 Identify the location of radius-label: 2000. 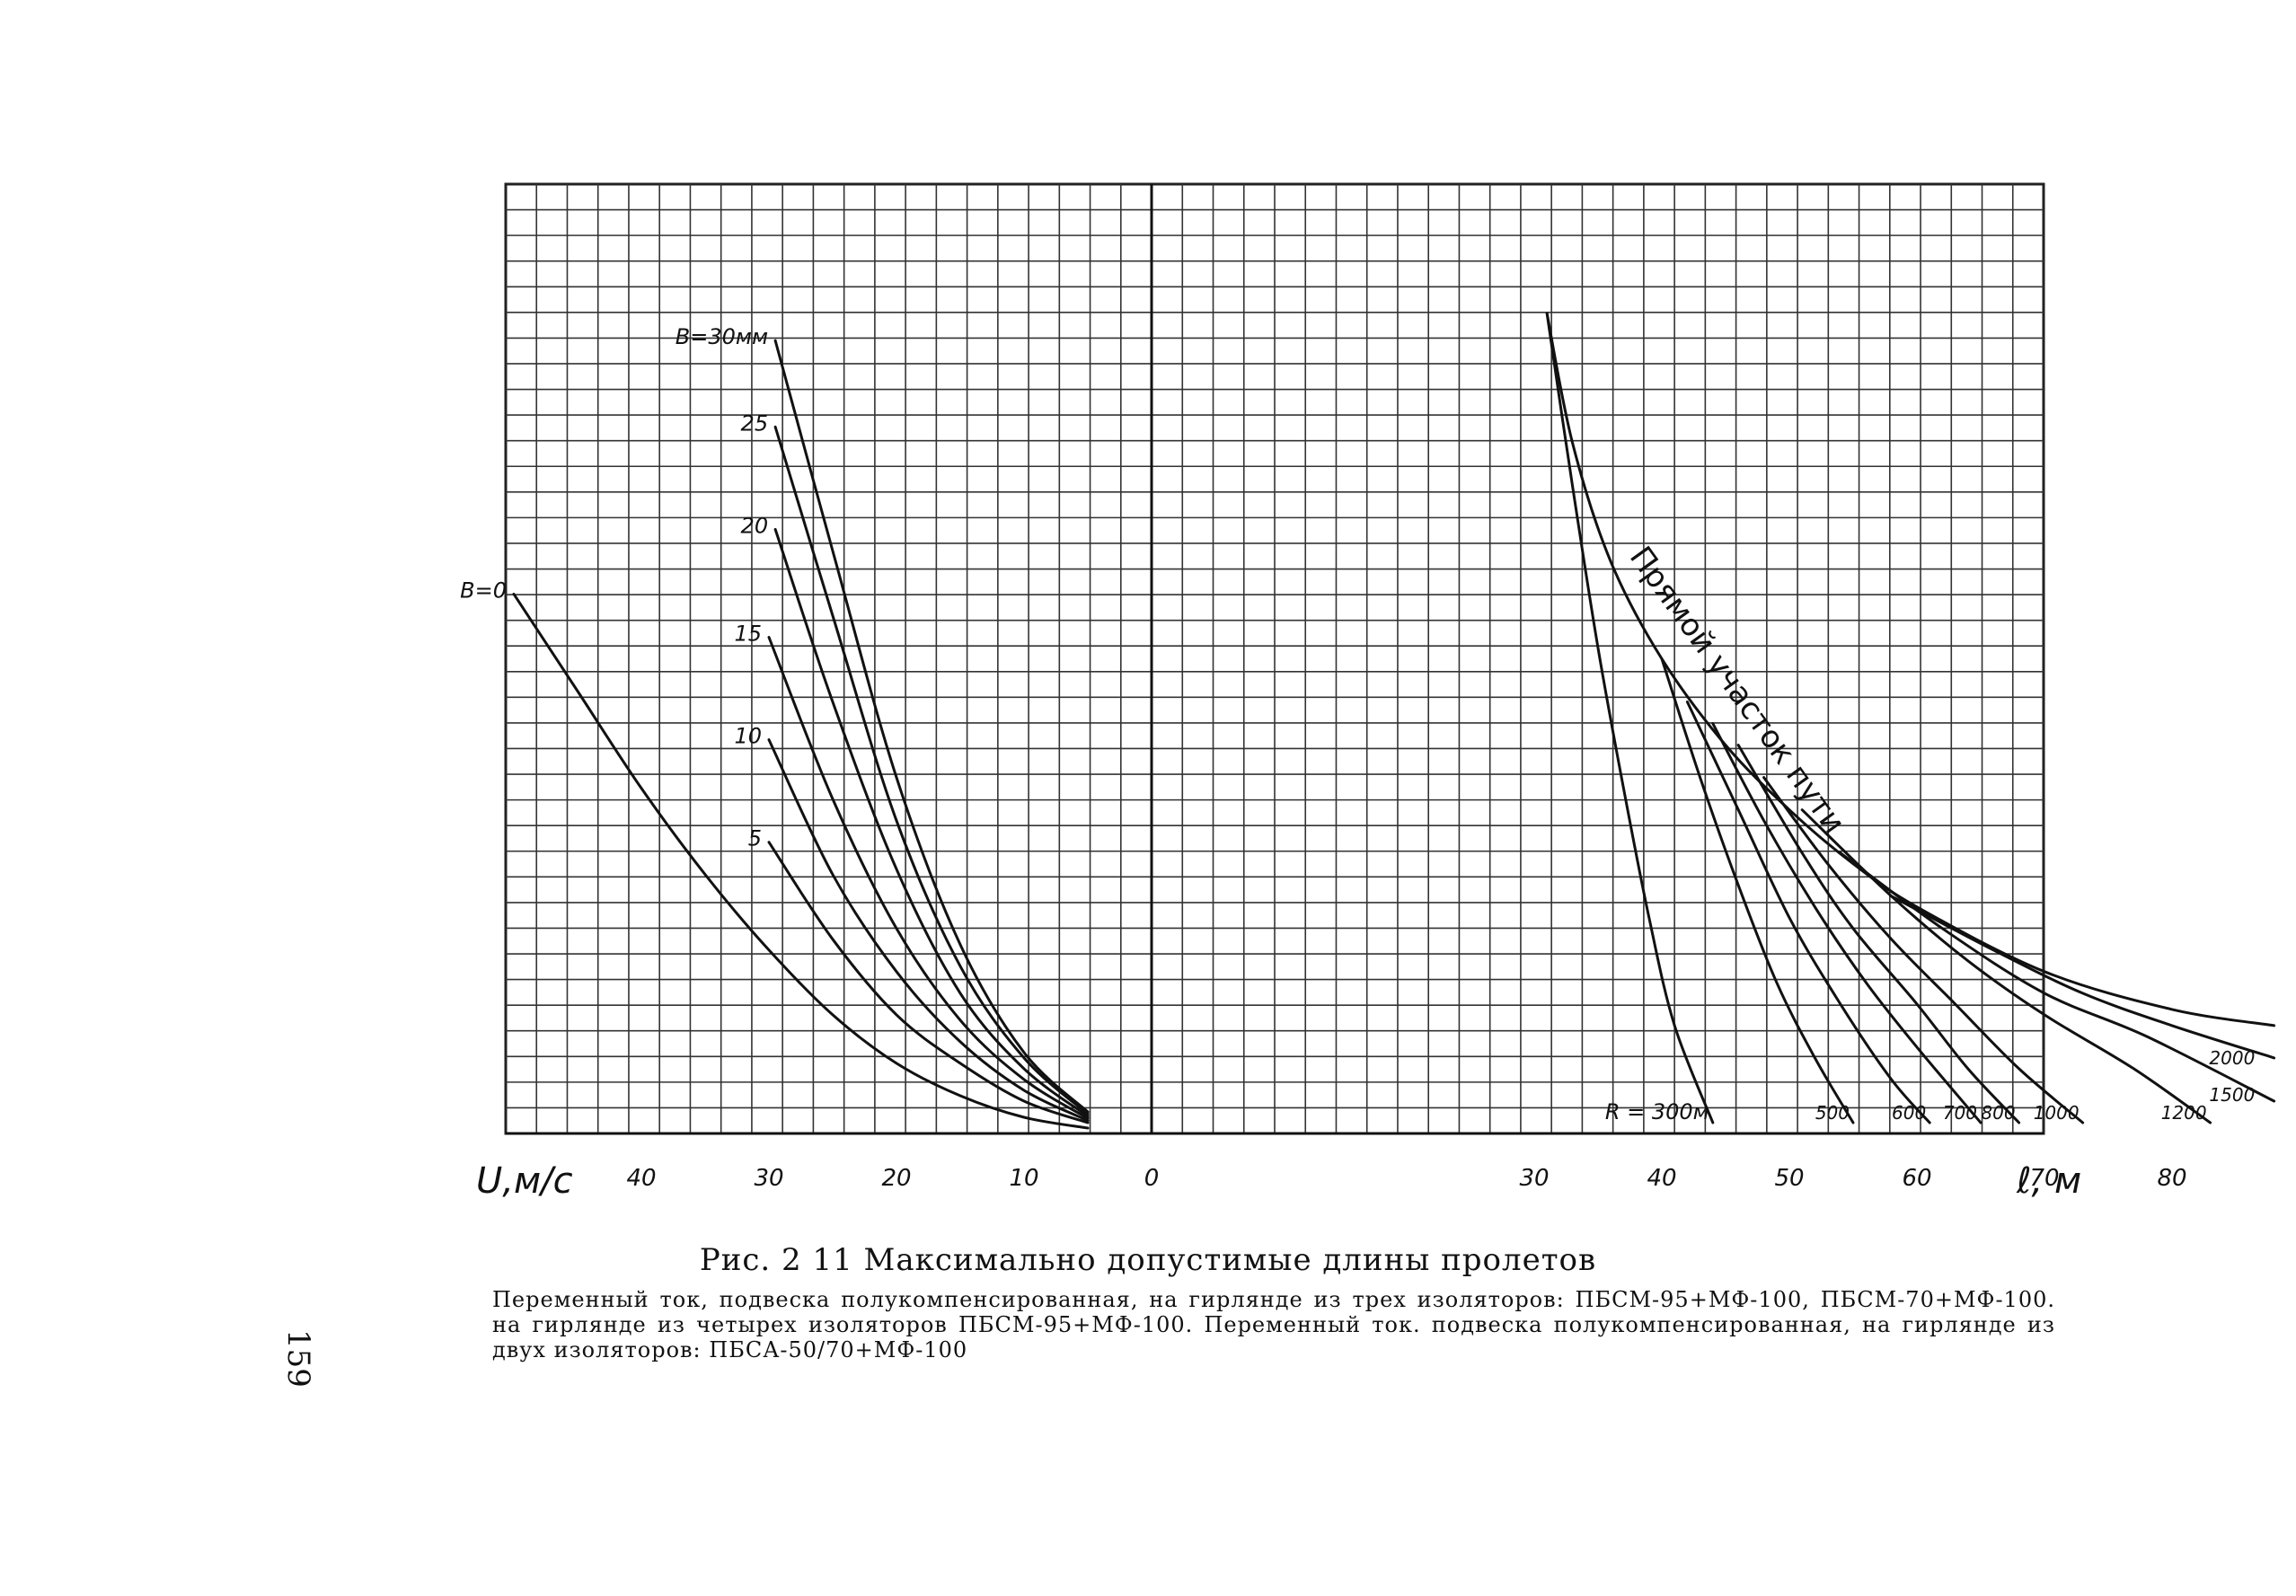
(2232, 1058).